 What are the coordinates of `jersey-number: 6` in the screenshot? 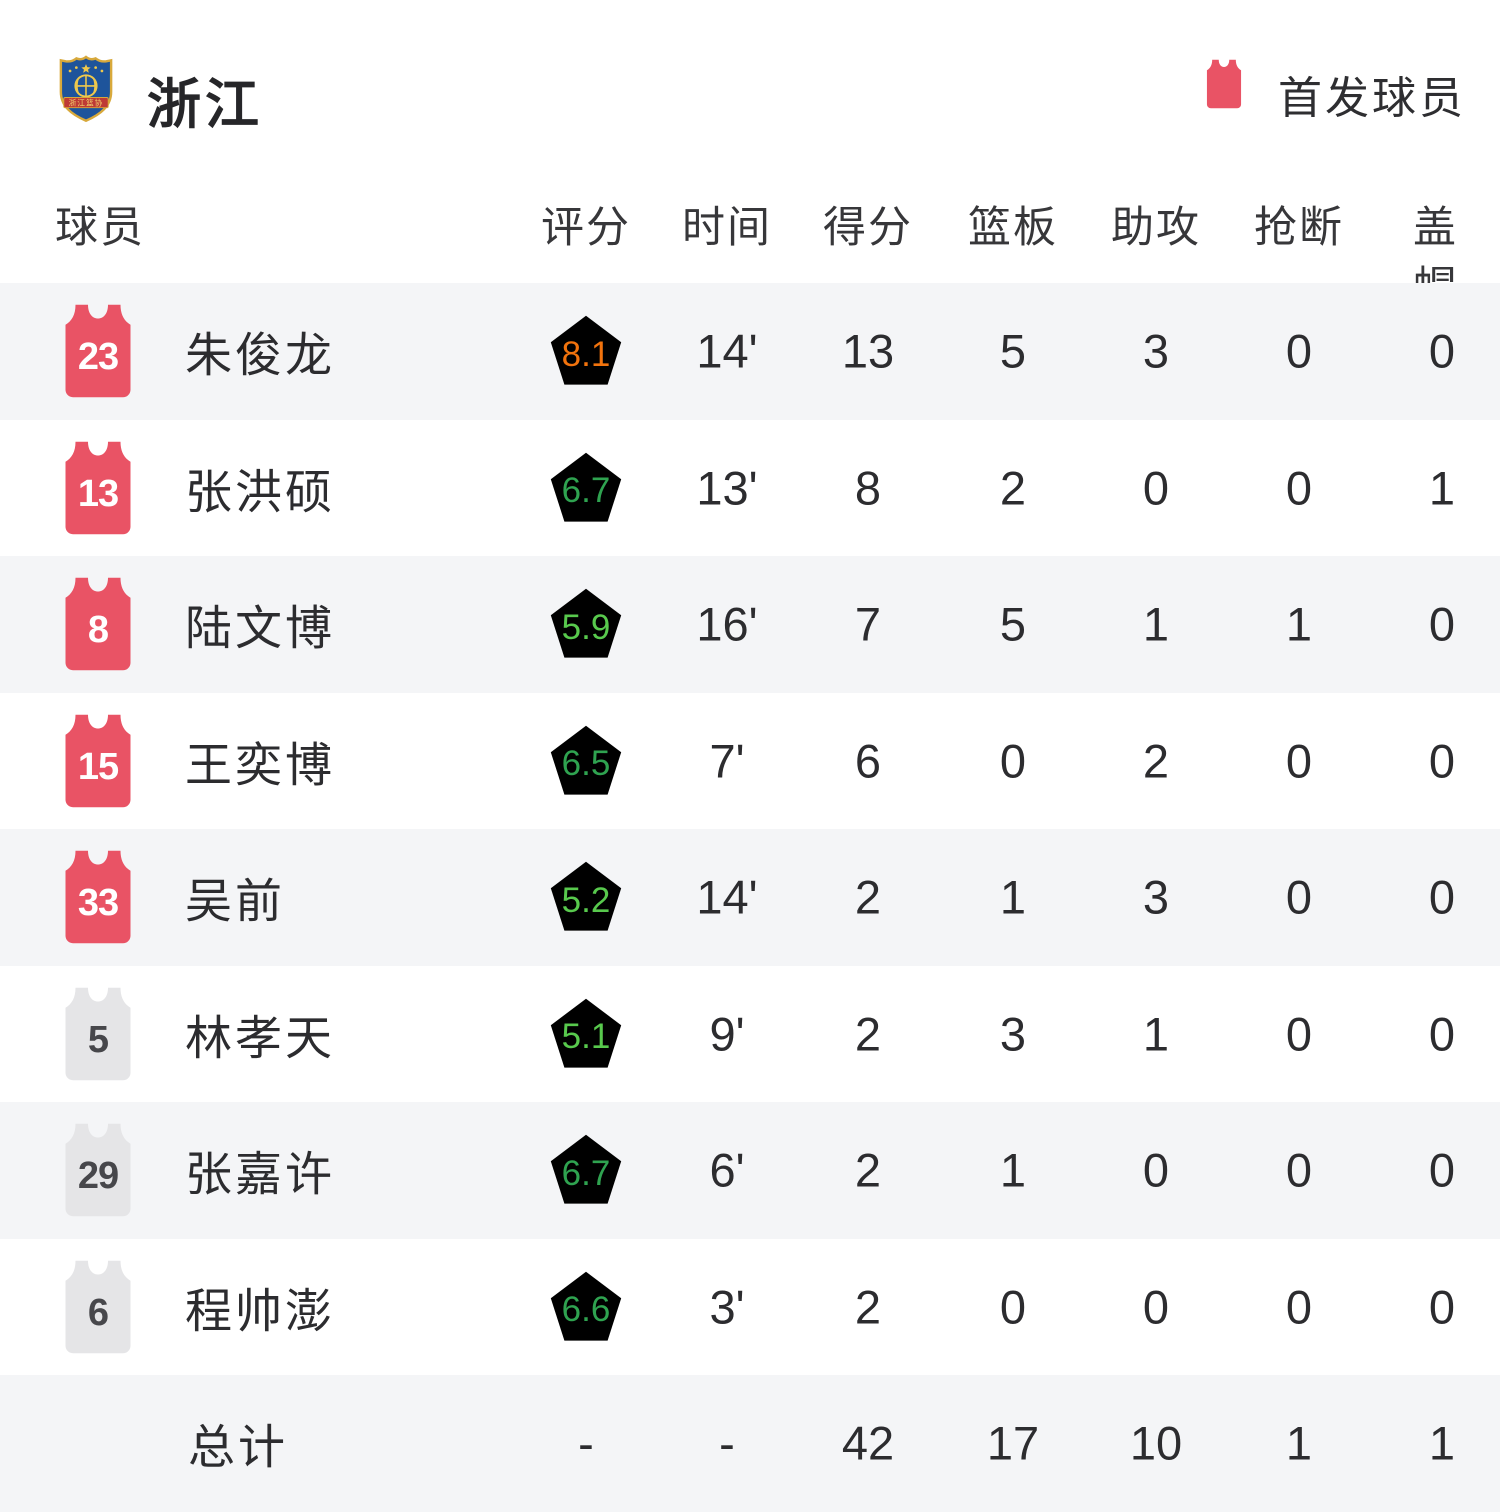 It's located at (98, 1312).